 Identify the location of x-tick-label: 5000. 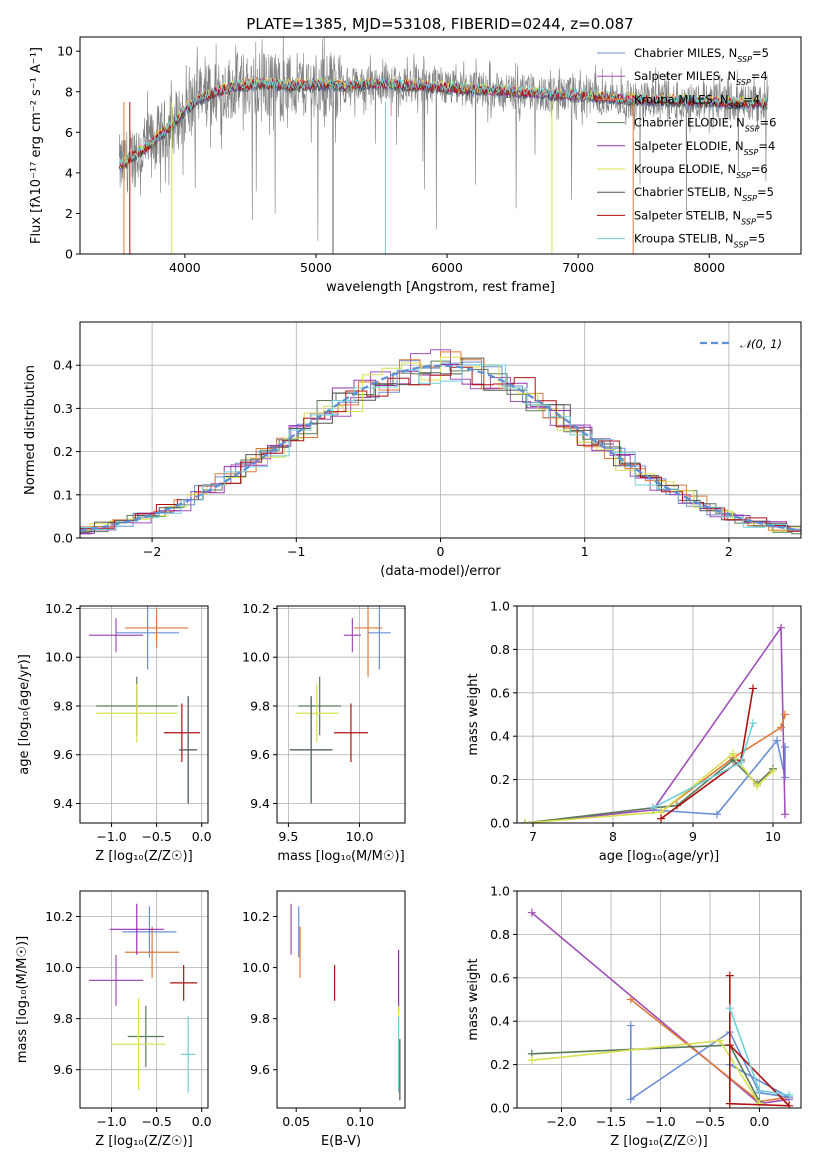
(316, 267).